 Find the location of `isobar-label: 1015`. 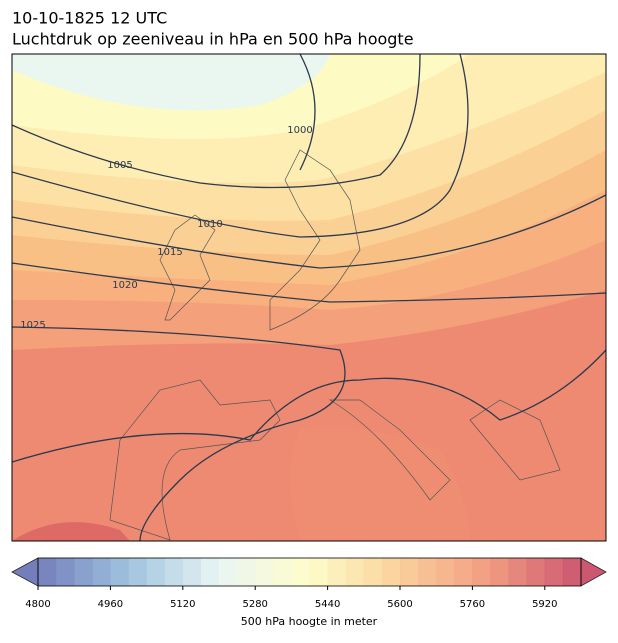

isobar-label: 1015 is located at coordinates (169, 252).